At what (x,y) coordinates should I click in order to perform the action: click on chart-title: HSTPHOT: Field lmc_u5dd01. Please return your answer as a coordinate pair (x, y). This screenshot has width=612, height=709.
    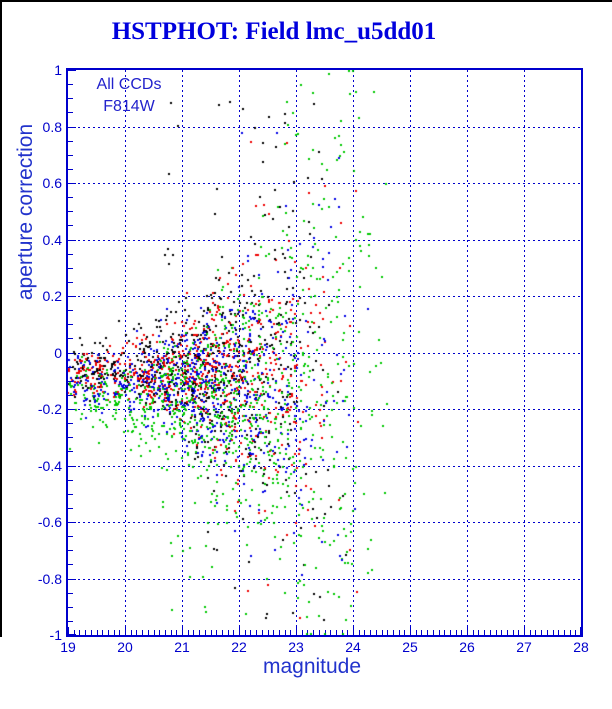
    Looking at the image, I should click on (274, 31).